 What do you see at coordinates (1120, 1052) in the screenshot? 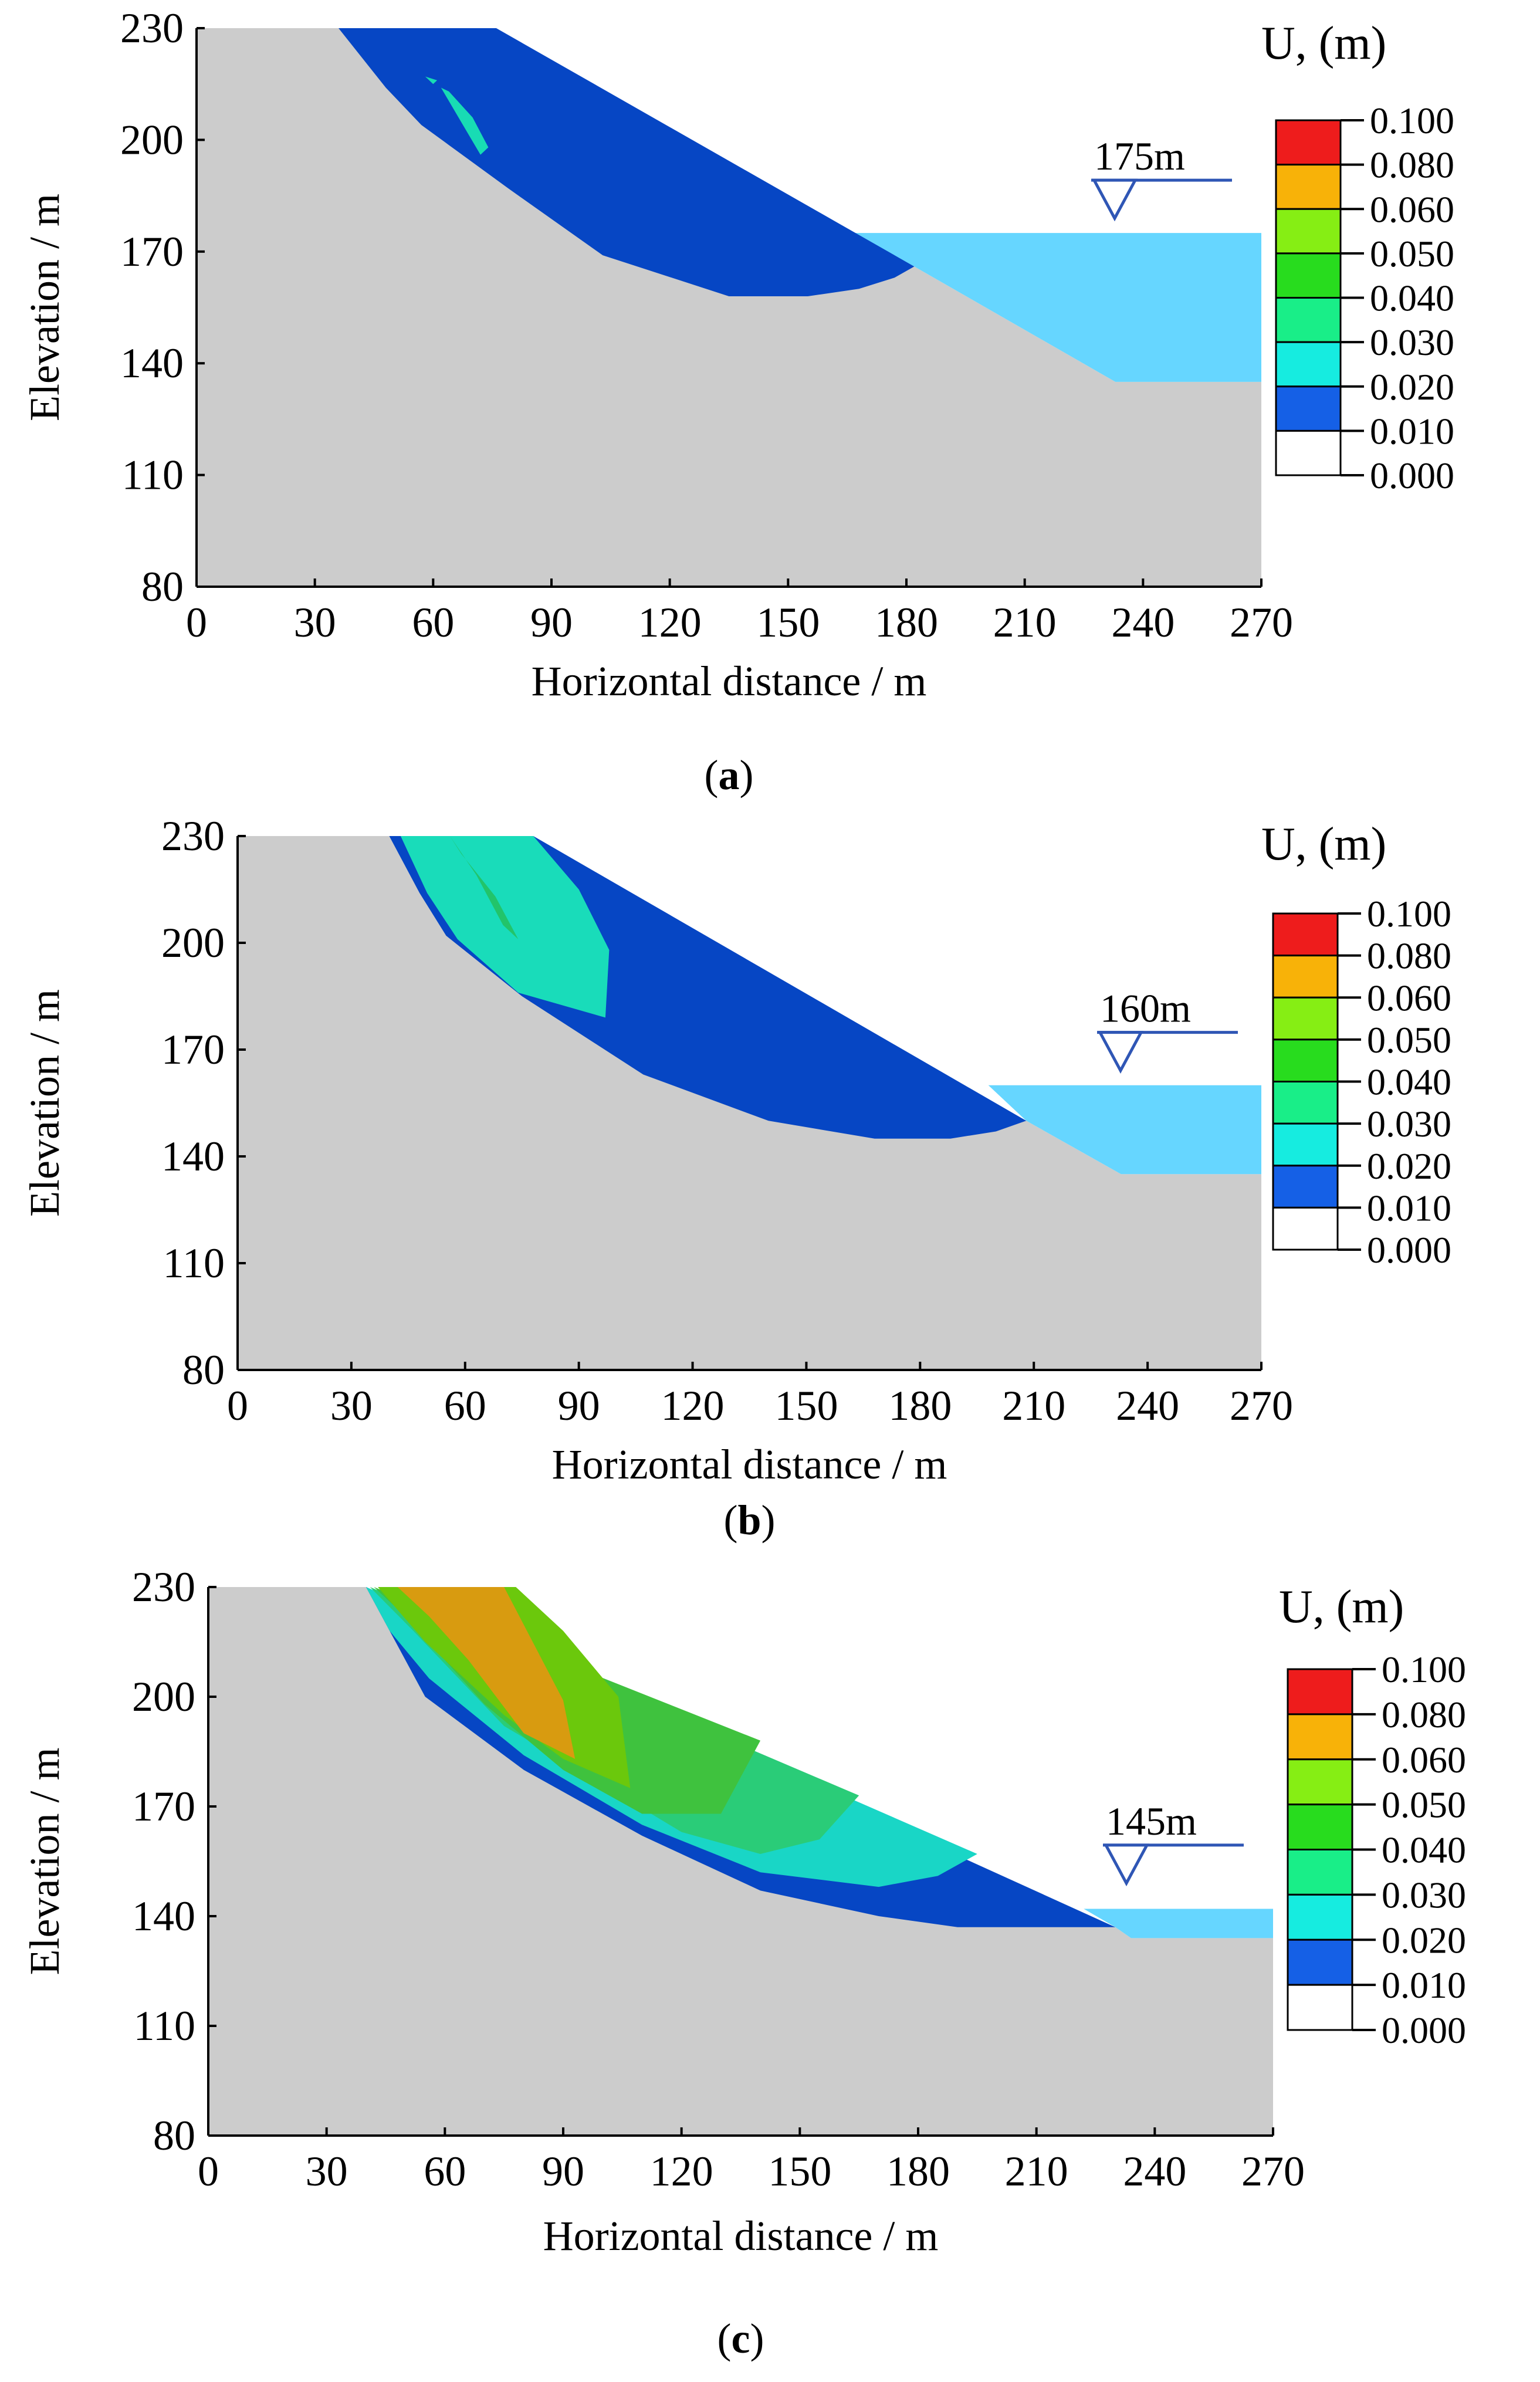
I see `water-level-triangle-icon` at bounding box center [1120, 1052].